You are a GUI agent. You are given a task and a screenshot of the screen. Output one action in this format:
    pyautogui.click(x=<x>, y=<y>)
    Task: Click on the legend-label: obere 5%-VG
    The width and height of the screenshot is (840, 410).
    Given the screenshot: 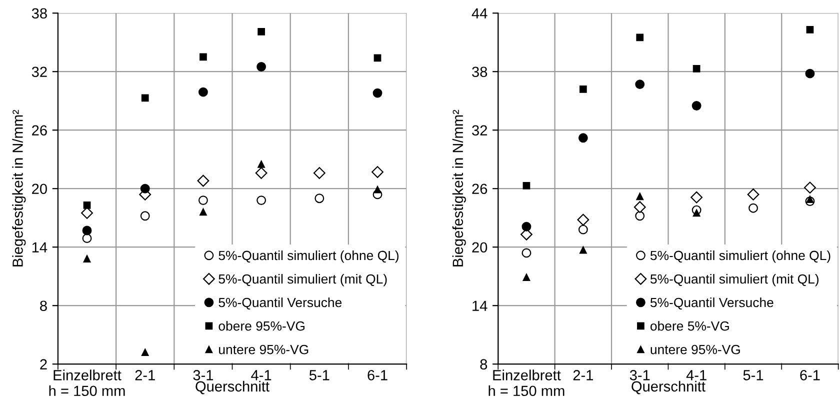 What is the action you would take?
    pyautogui.click(x=689, y=326)
    